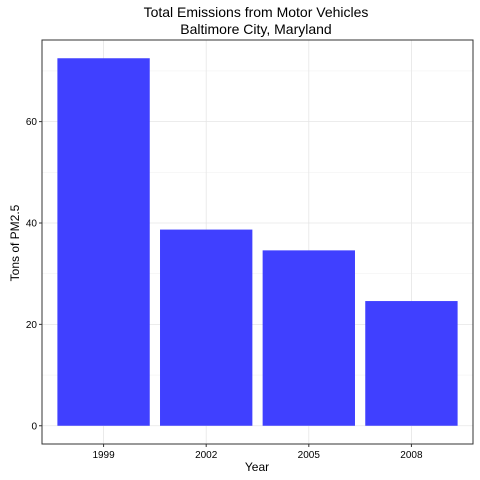  What do you see at coordinates (15, 242) in the screenshot?
I see `y-axis-label: Tons of PM2.5` at bounding box center [15, 242].